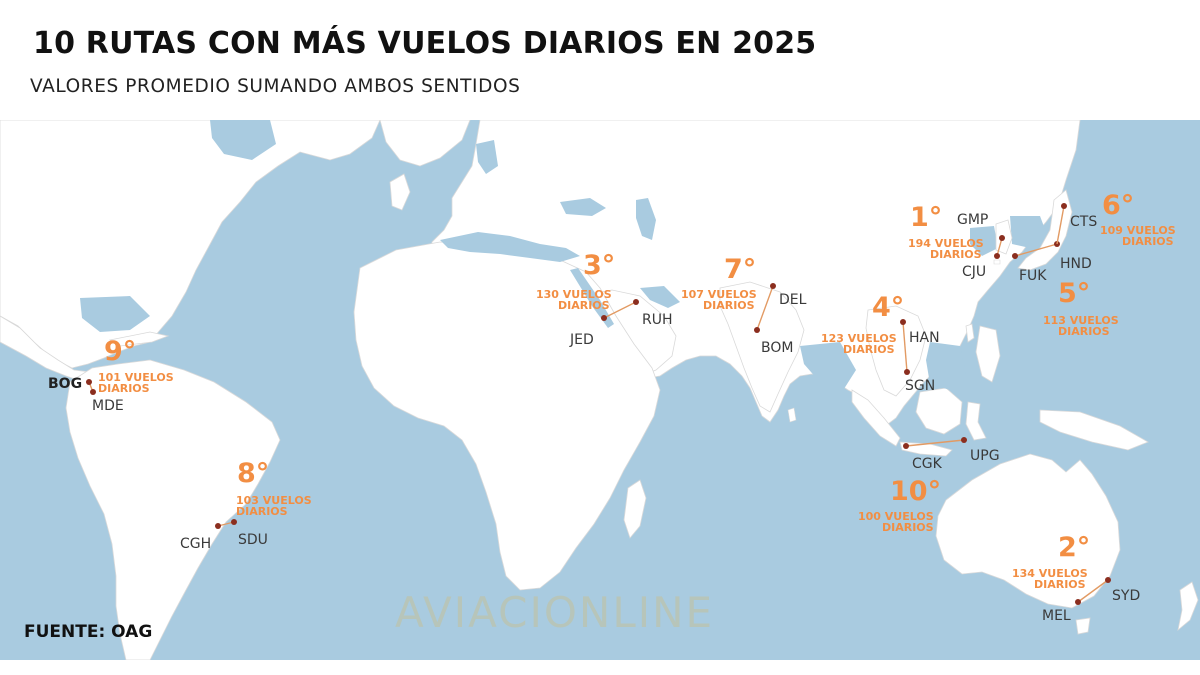 The width and height of the screenshot is (1200, 675). I want to click on route-flights-label: 100 VUELOS, so click(896, 516).